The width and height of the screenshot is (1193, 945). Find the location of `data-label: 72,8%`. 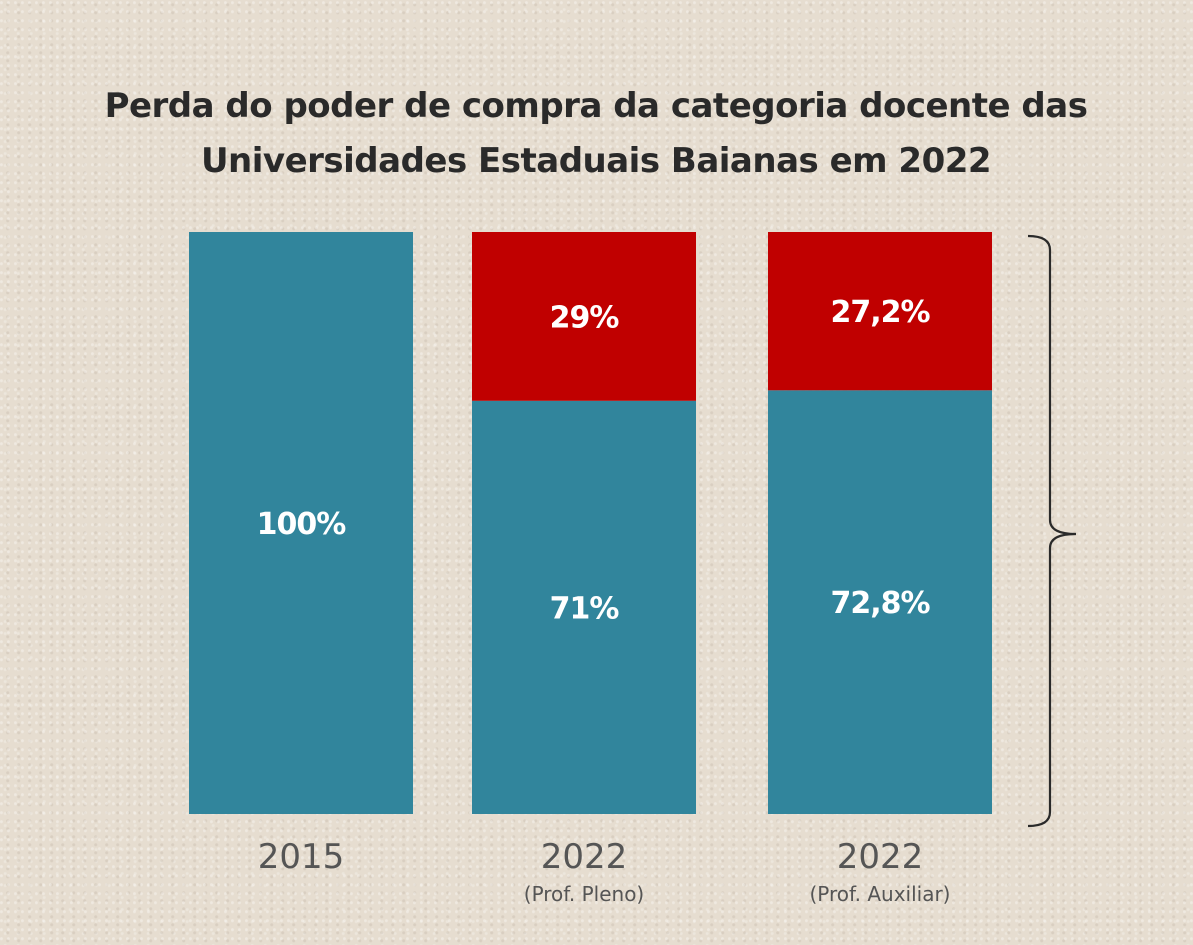

data-label: 72,8% is located at coordinates (880, 603).